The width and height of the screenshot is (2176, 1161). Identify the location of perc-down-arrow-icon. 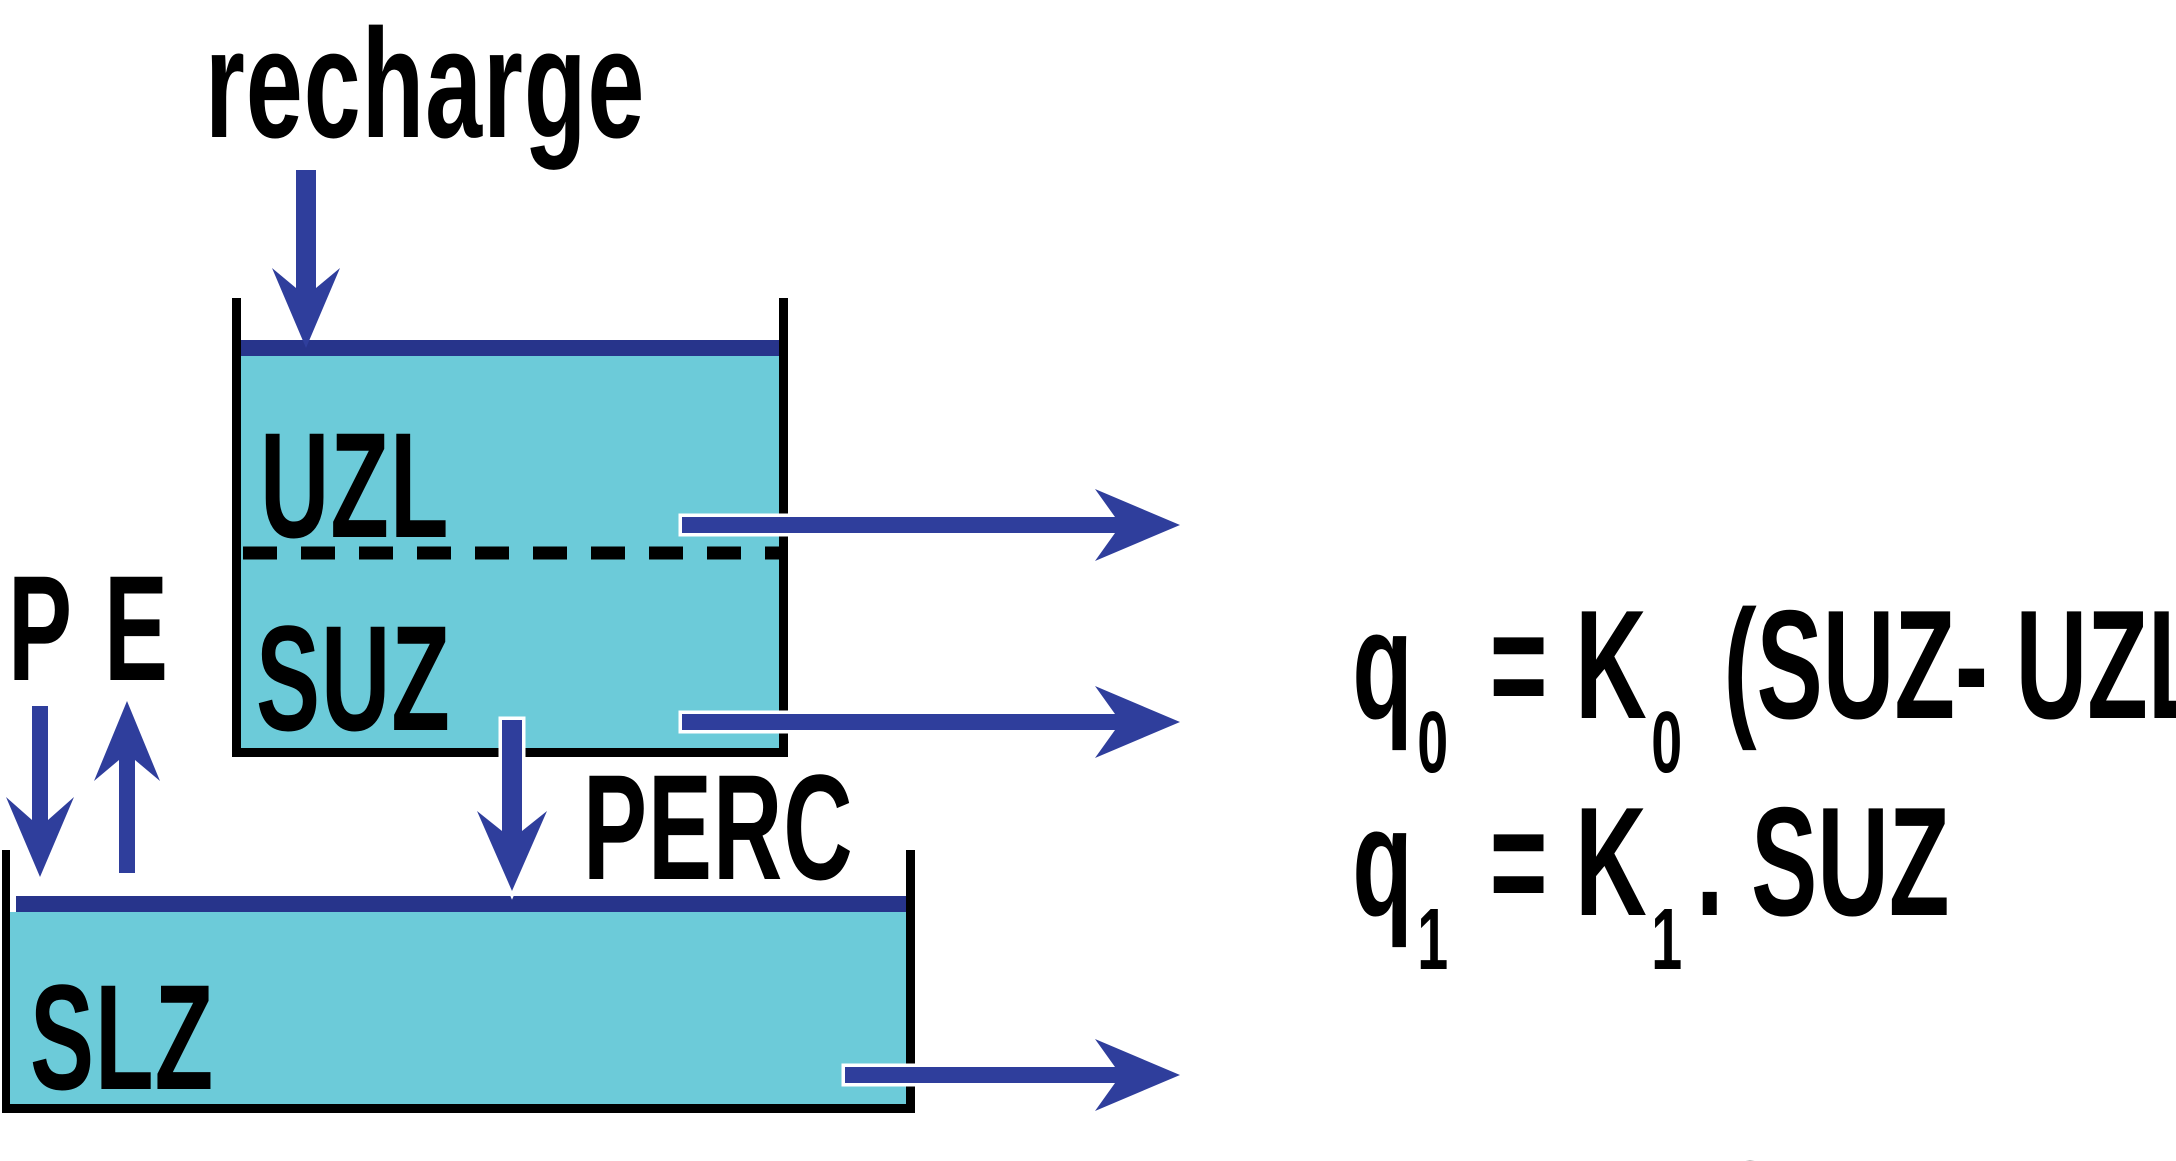
(512, 808).